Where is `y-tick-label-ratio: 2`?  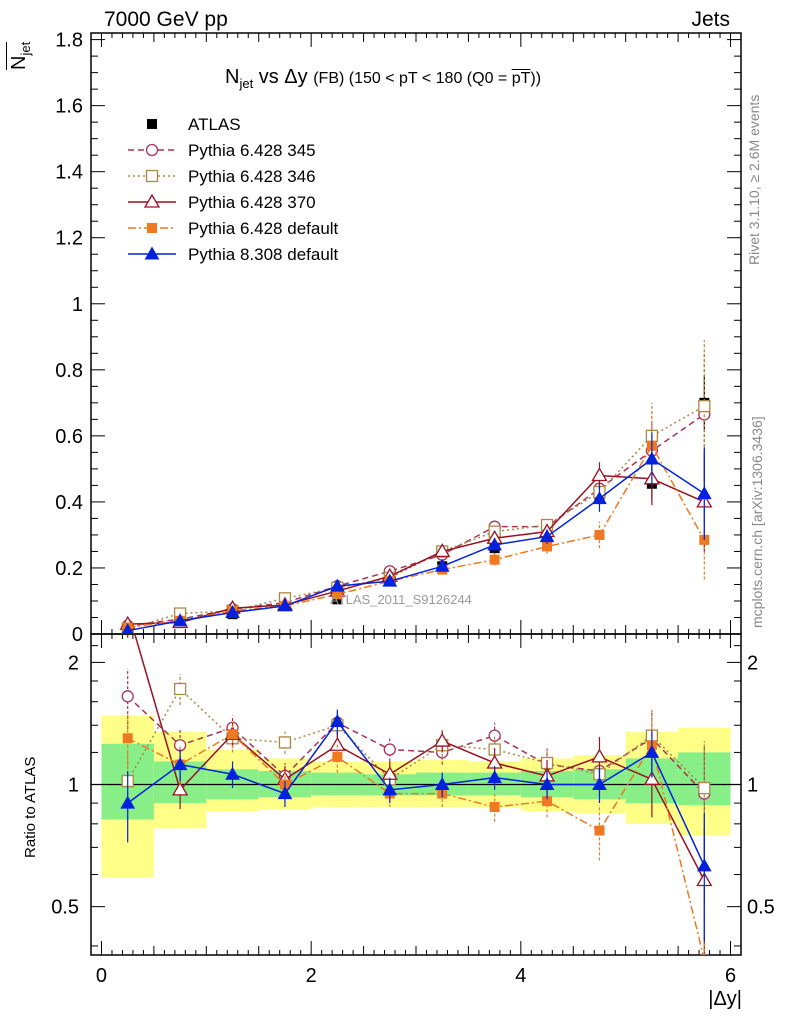
y-tick-label-ratio: 2 is located at coordinates (73, 663).